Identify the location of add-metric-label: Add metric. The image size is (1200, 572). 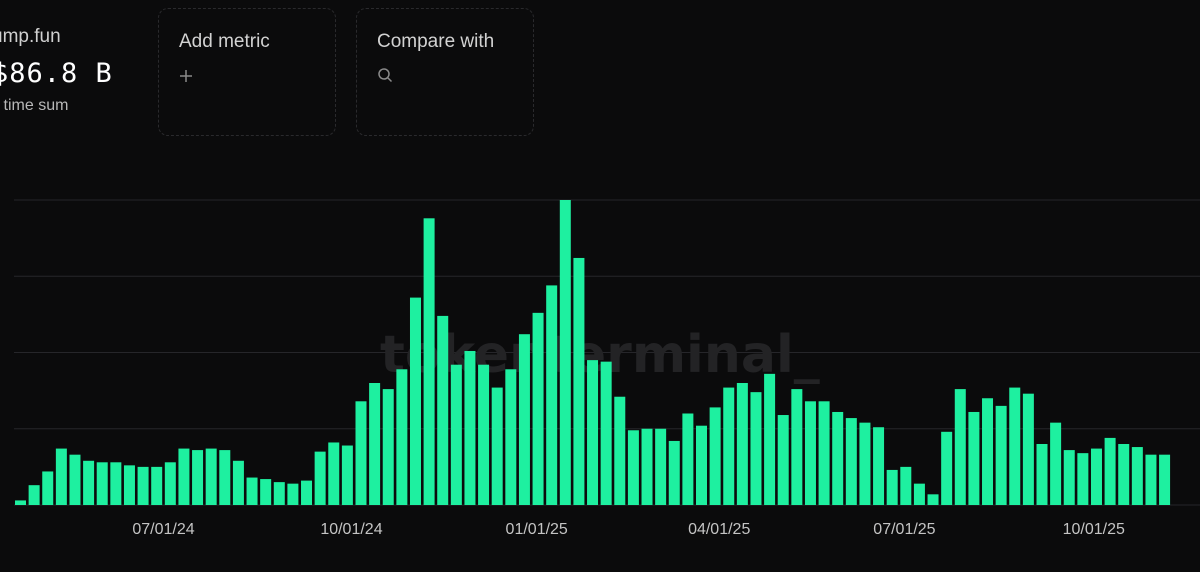
(224, 41).